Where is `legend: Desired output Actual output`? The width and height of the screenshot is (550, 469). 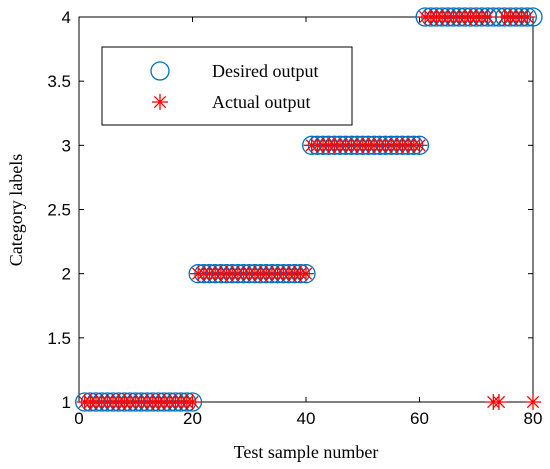
legend: Desired output Actual output is located at coordinates (227, 86).